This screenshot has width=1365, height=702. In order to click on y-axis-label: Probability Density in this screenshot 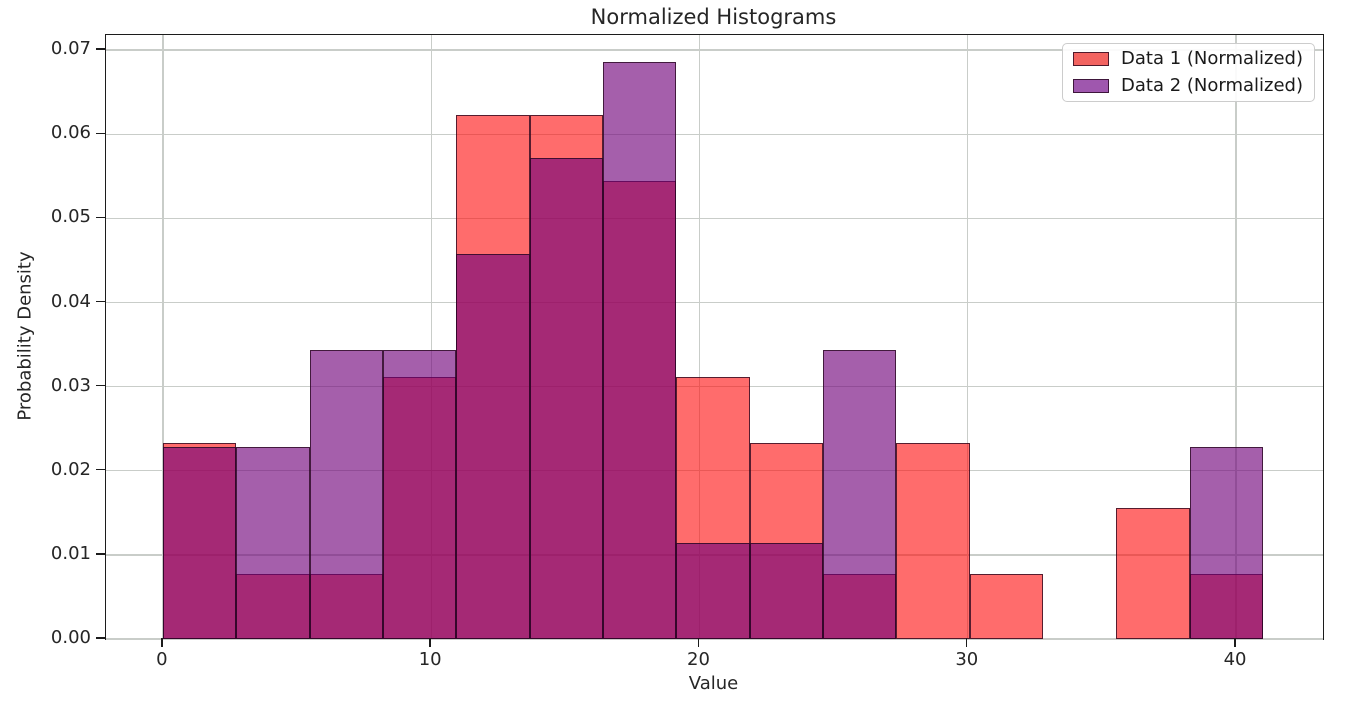, I will do `click(25, 336)`.